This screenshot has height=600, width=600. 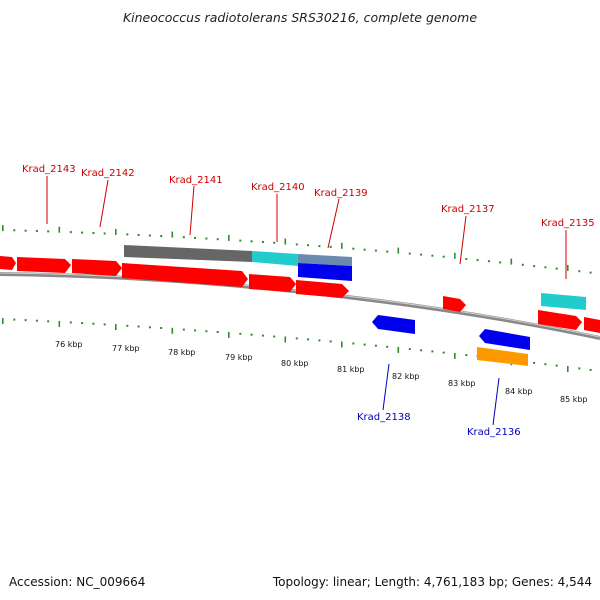 I want to click on gene-orange-feature, so click(x=502, y=356).